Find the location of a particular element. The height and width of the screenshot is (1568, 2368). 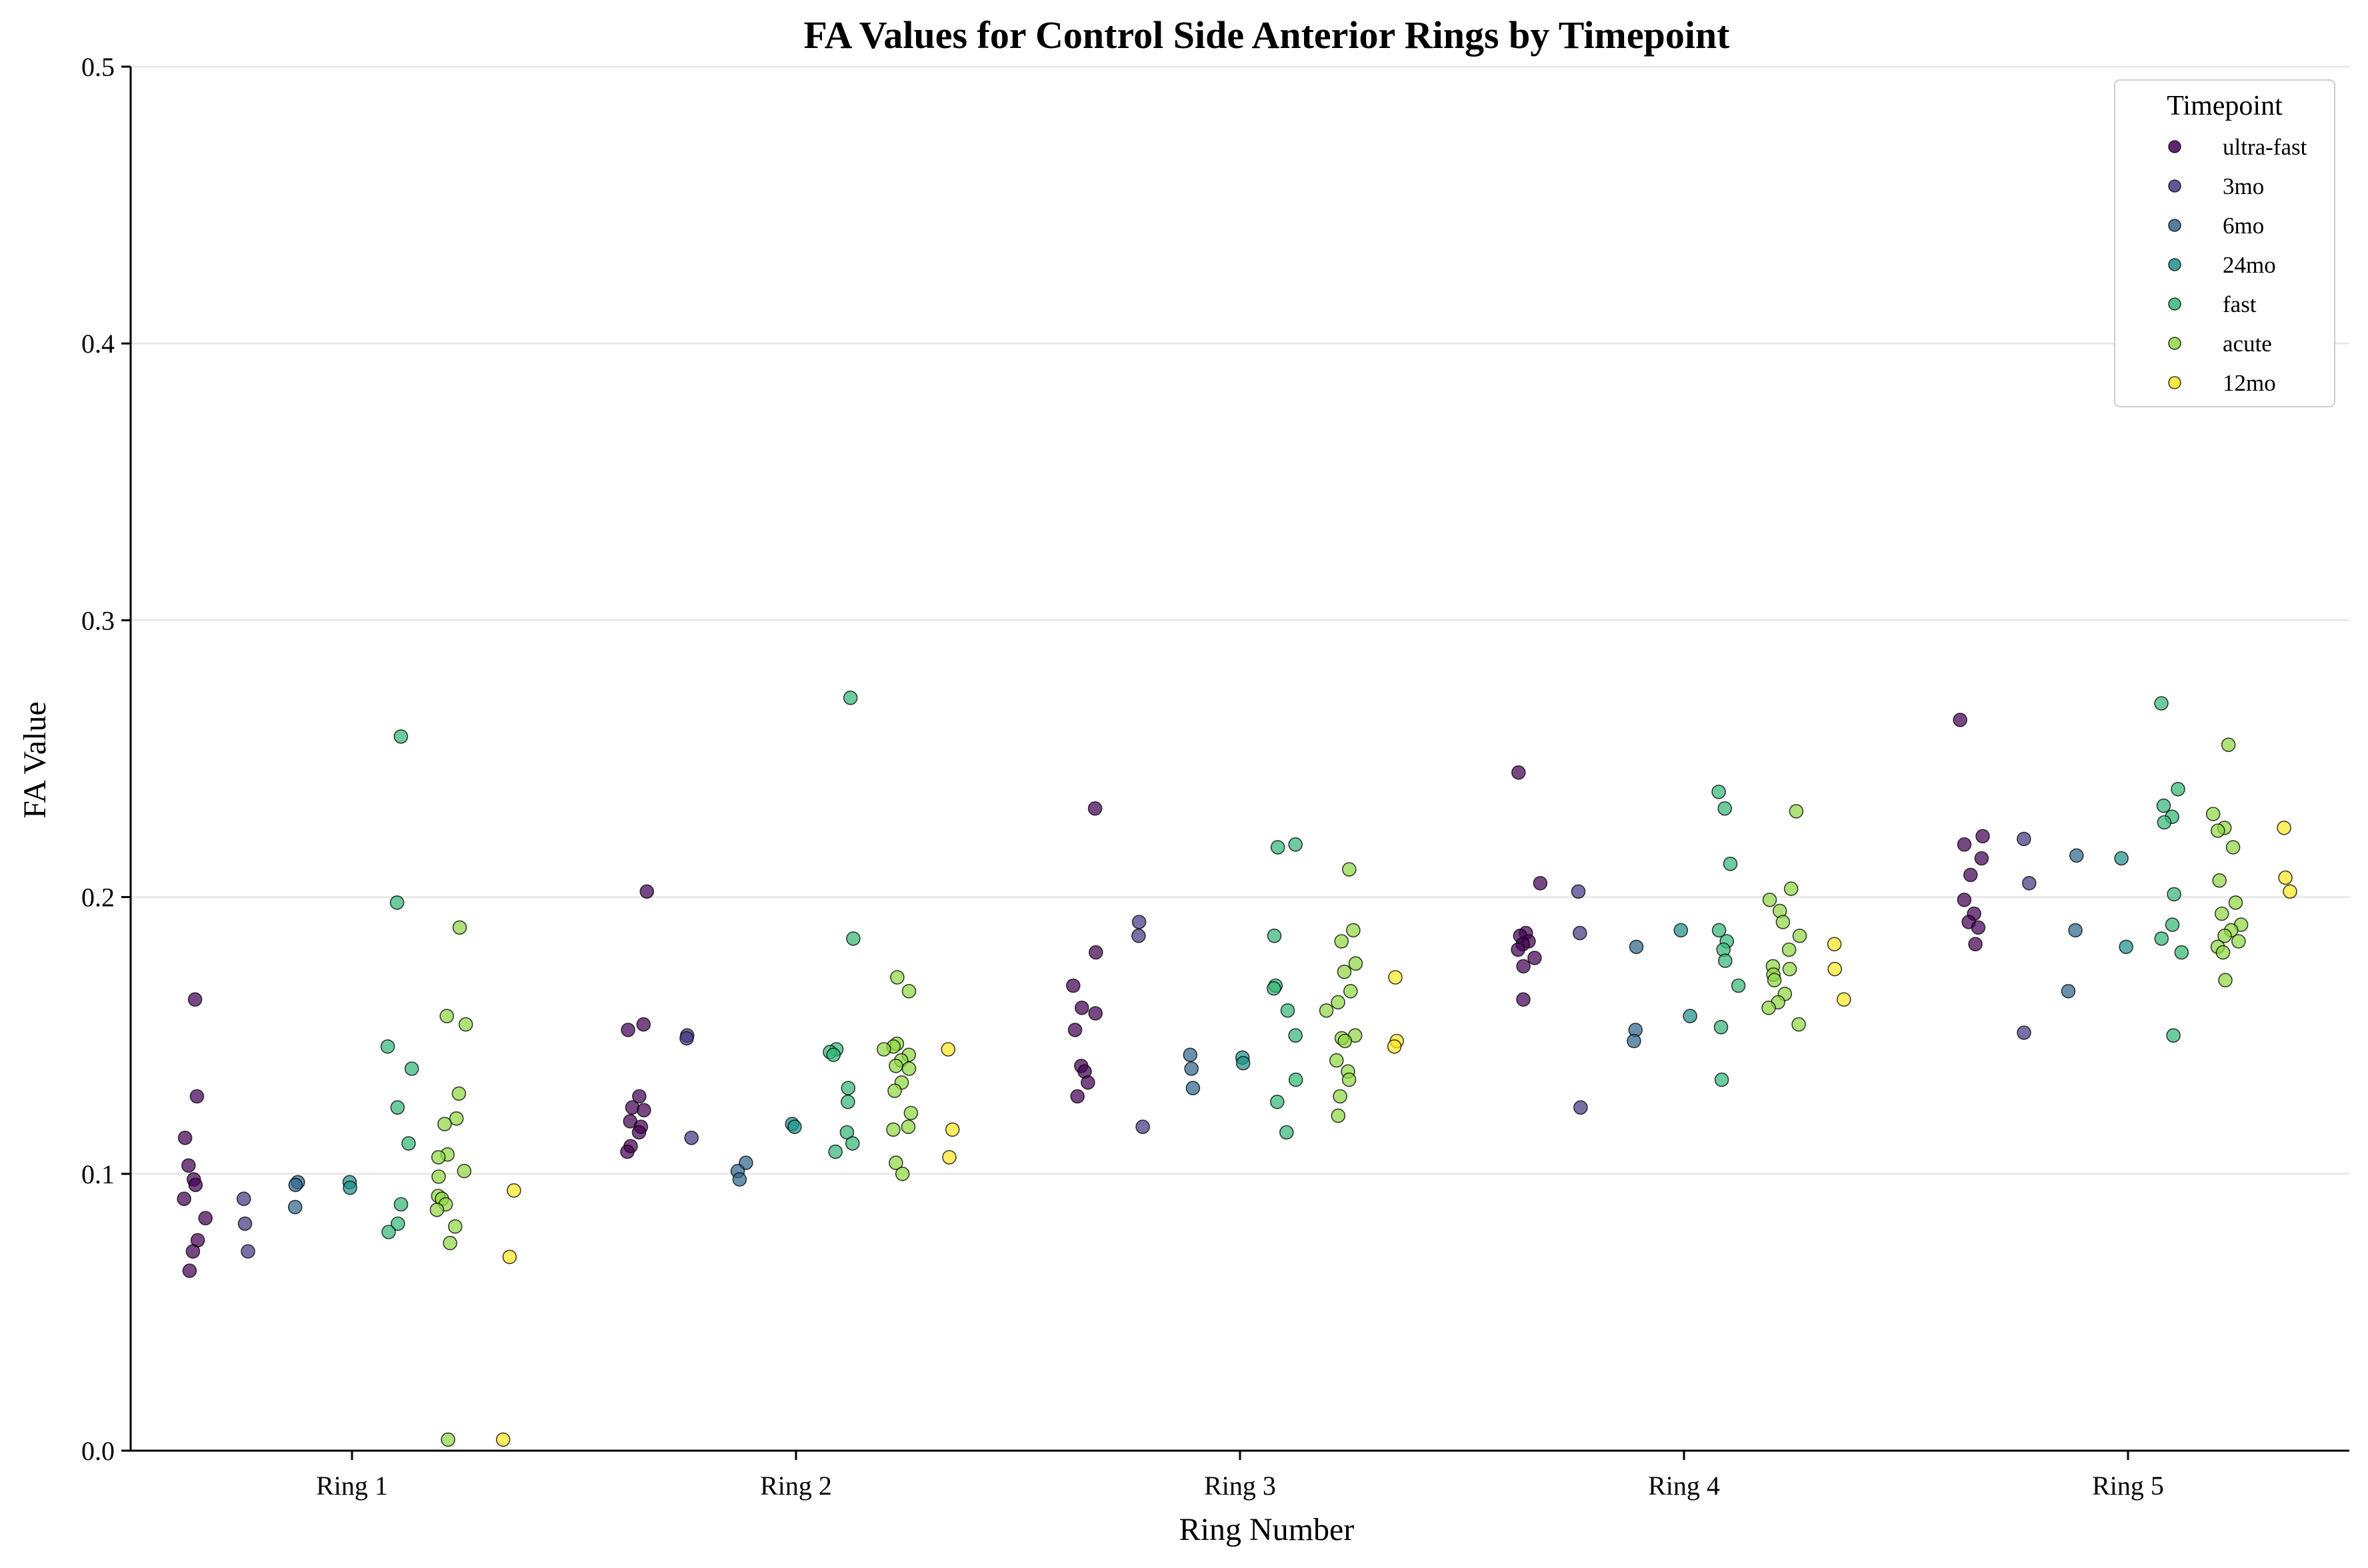

legend-label: 3mo is located at coordinates (2243, 186).